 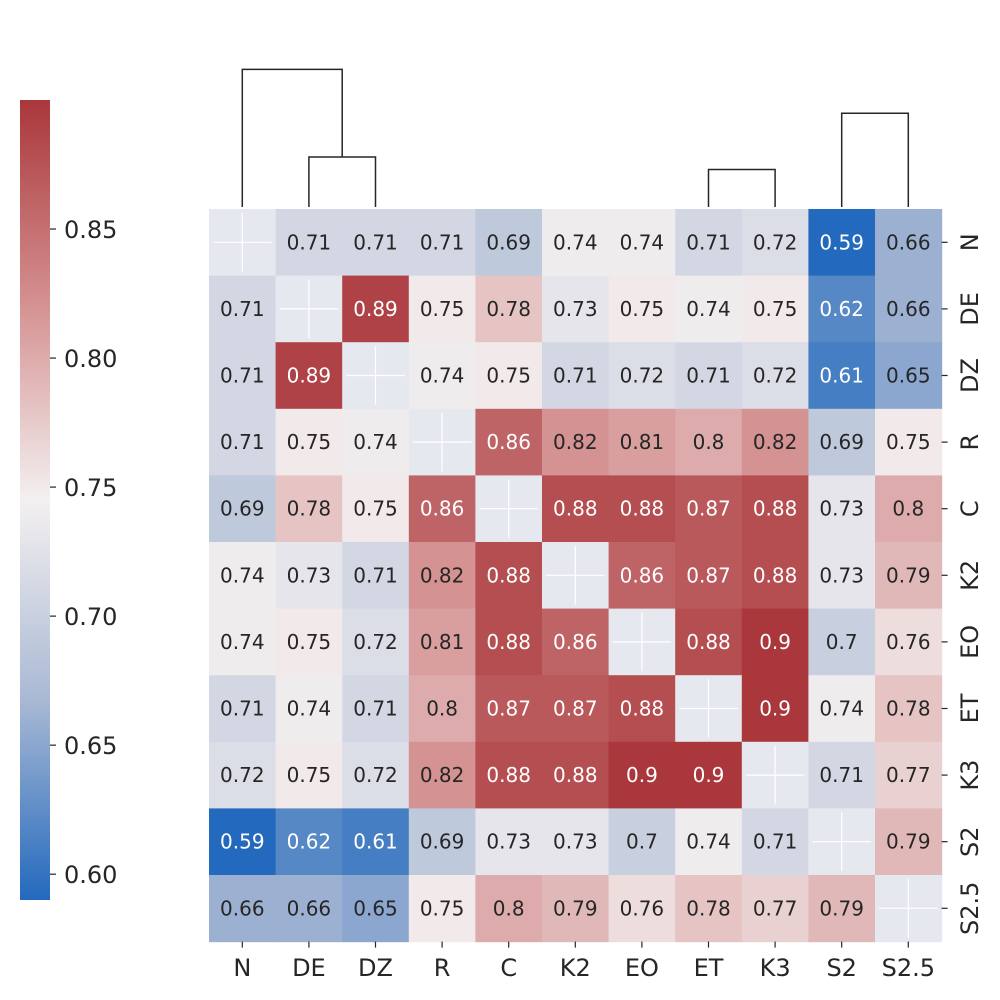 What do you see at coordinates (842, 775) in the screenshot?
I see `heatmap-cell-K3-S2` at bounding box center [842, 775].